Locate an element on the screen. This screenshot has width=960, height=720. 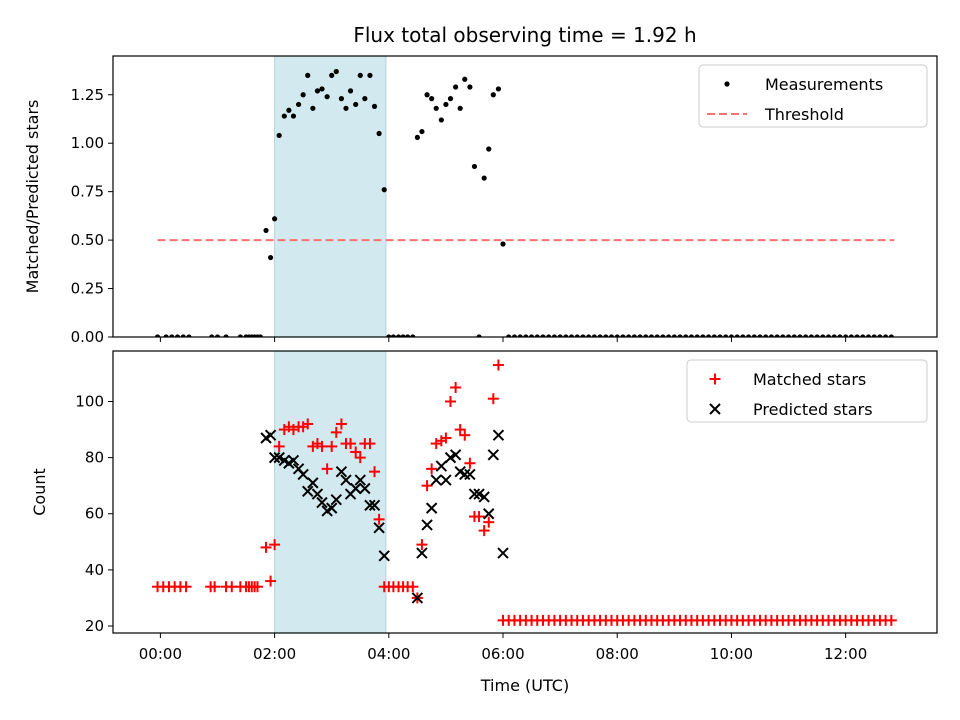
observing-window-span is located at coordinates (330, 196).